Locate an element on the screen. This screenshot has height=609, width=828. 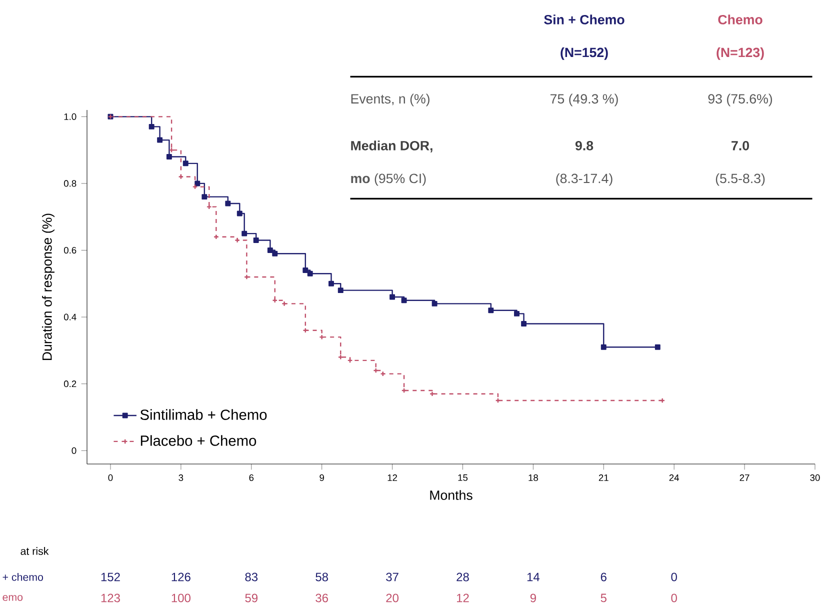
x-tick-label: 27 is located at coordinates (745, 477).